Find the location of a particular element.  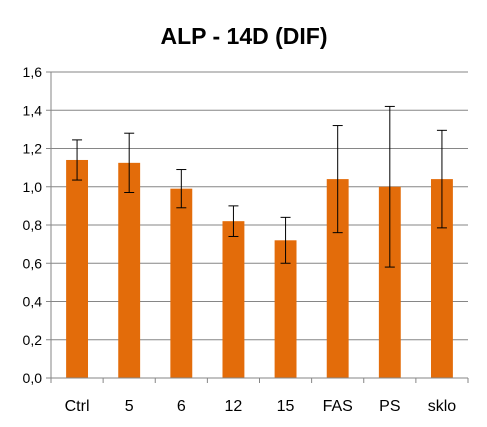

x-tick-label: FAS is located at coordinates (338, 406).